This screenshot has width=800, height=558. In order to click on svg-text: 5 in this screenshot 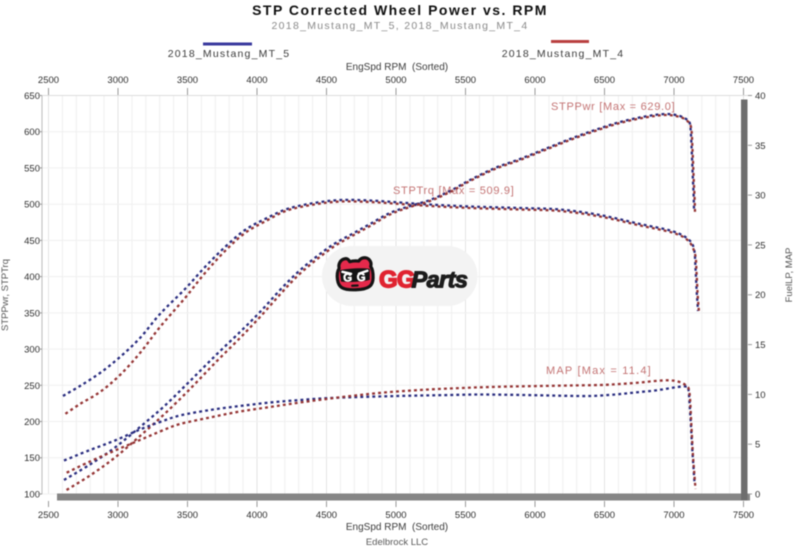, I will do `click(757, 445)`.